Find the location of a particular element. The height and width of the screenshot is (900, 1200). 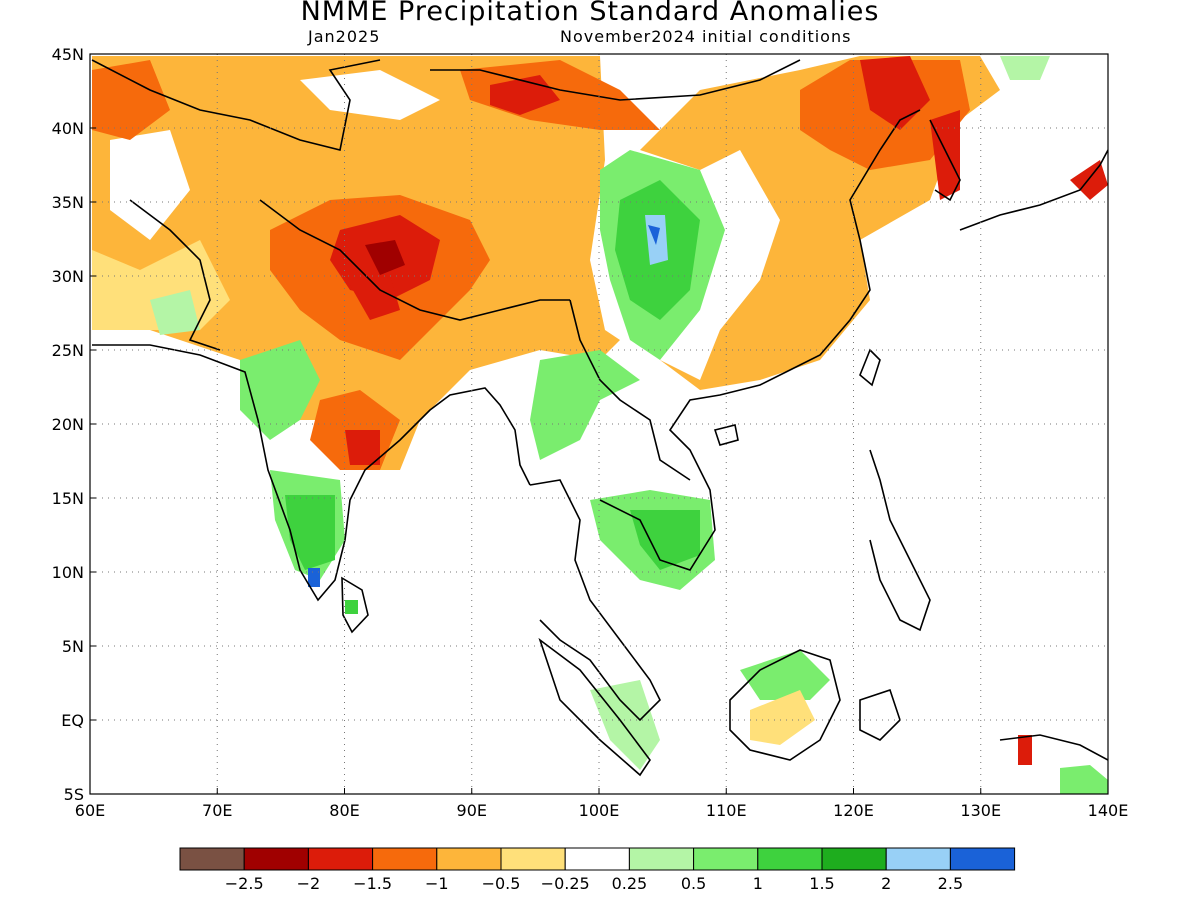

anomaly-region-neutral-b is located at coordinates (370, 95).